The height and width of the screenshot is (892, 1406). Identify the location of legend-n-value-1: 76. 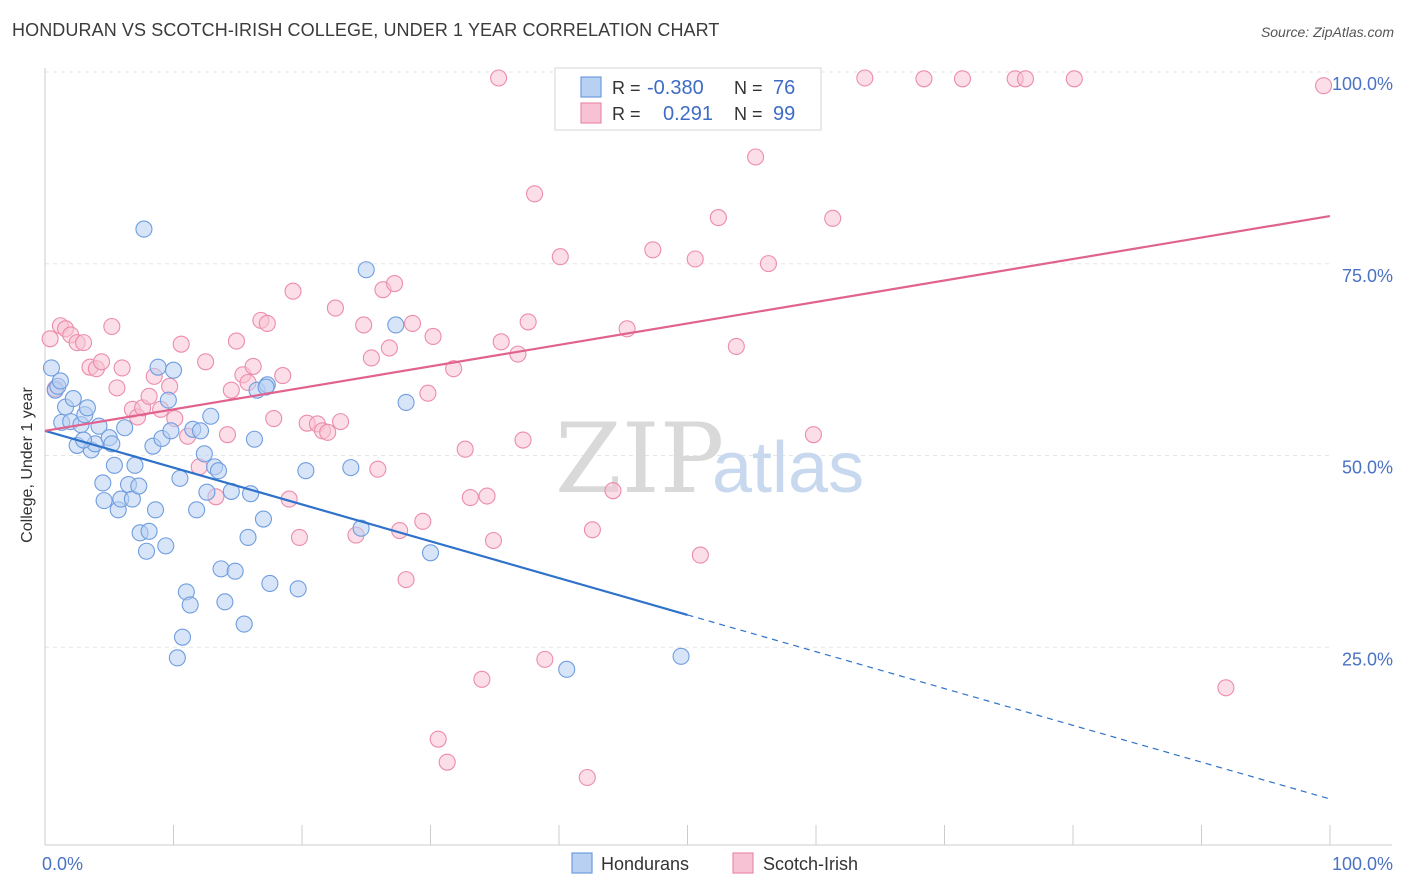
(784, 88).